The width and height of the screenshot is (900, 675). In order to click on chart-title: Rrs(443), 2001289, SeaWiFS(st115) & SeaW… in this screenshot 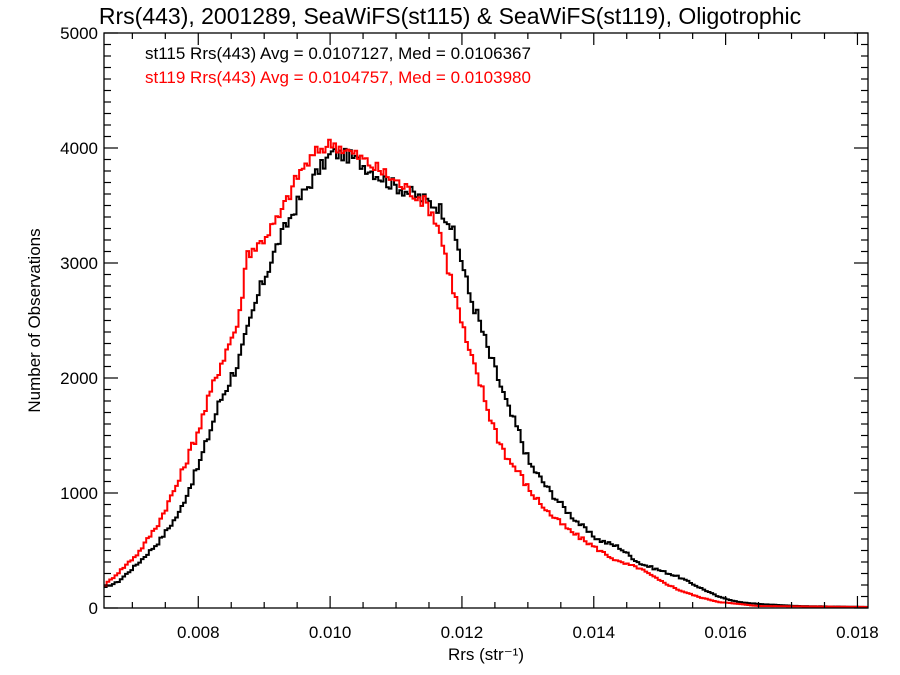, I will do `click(450, 16)`.